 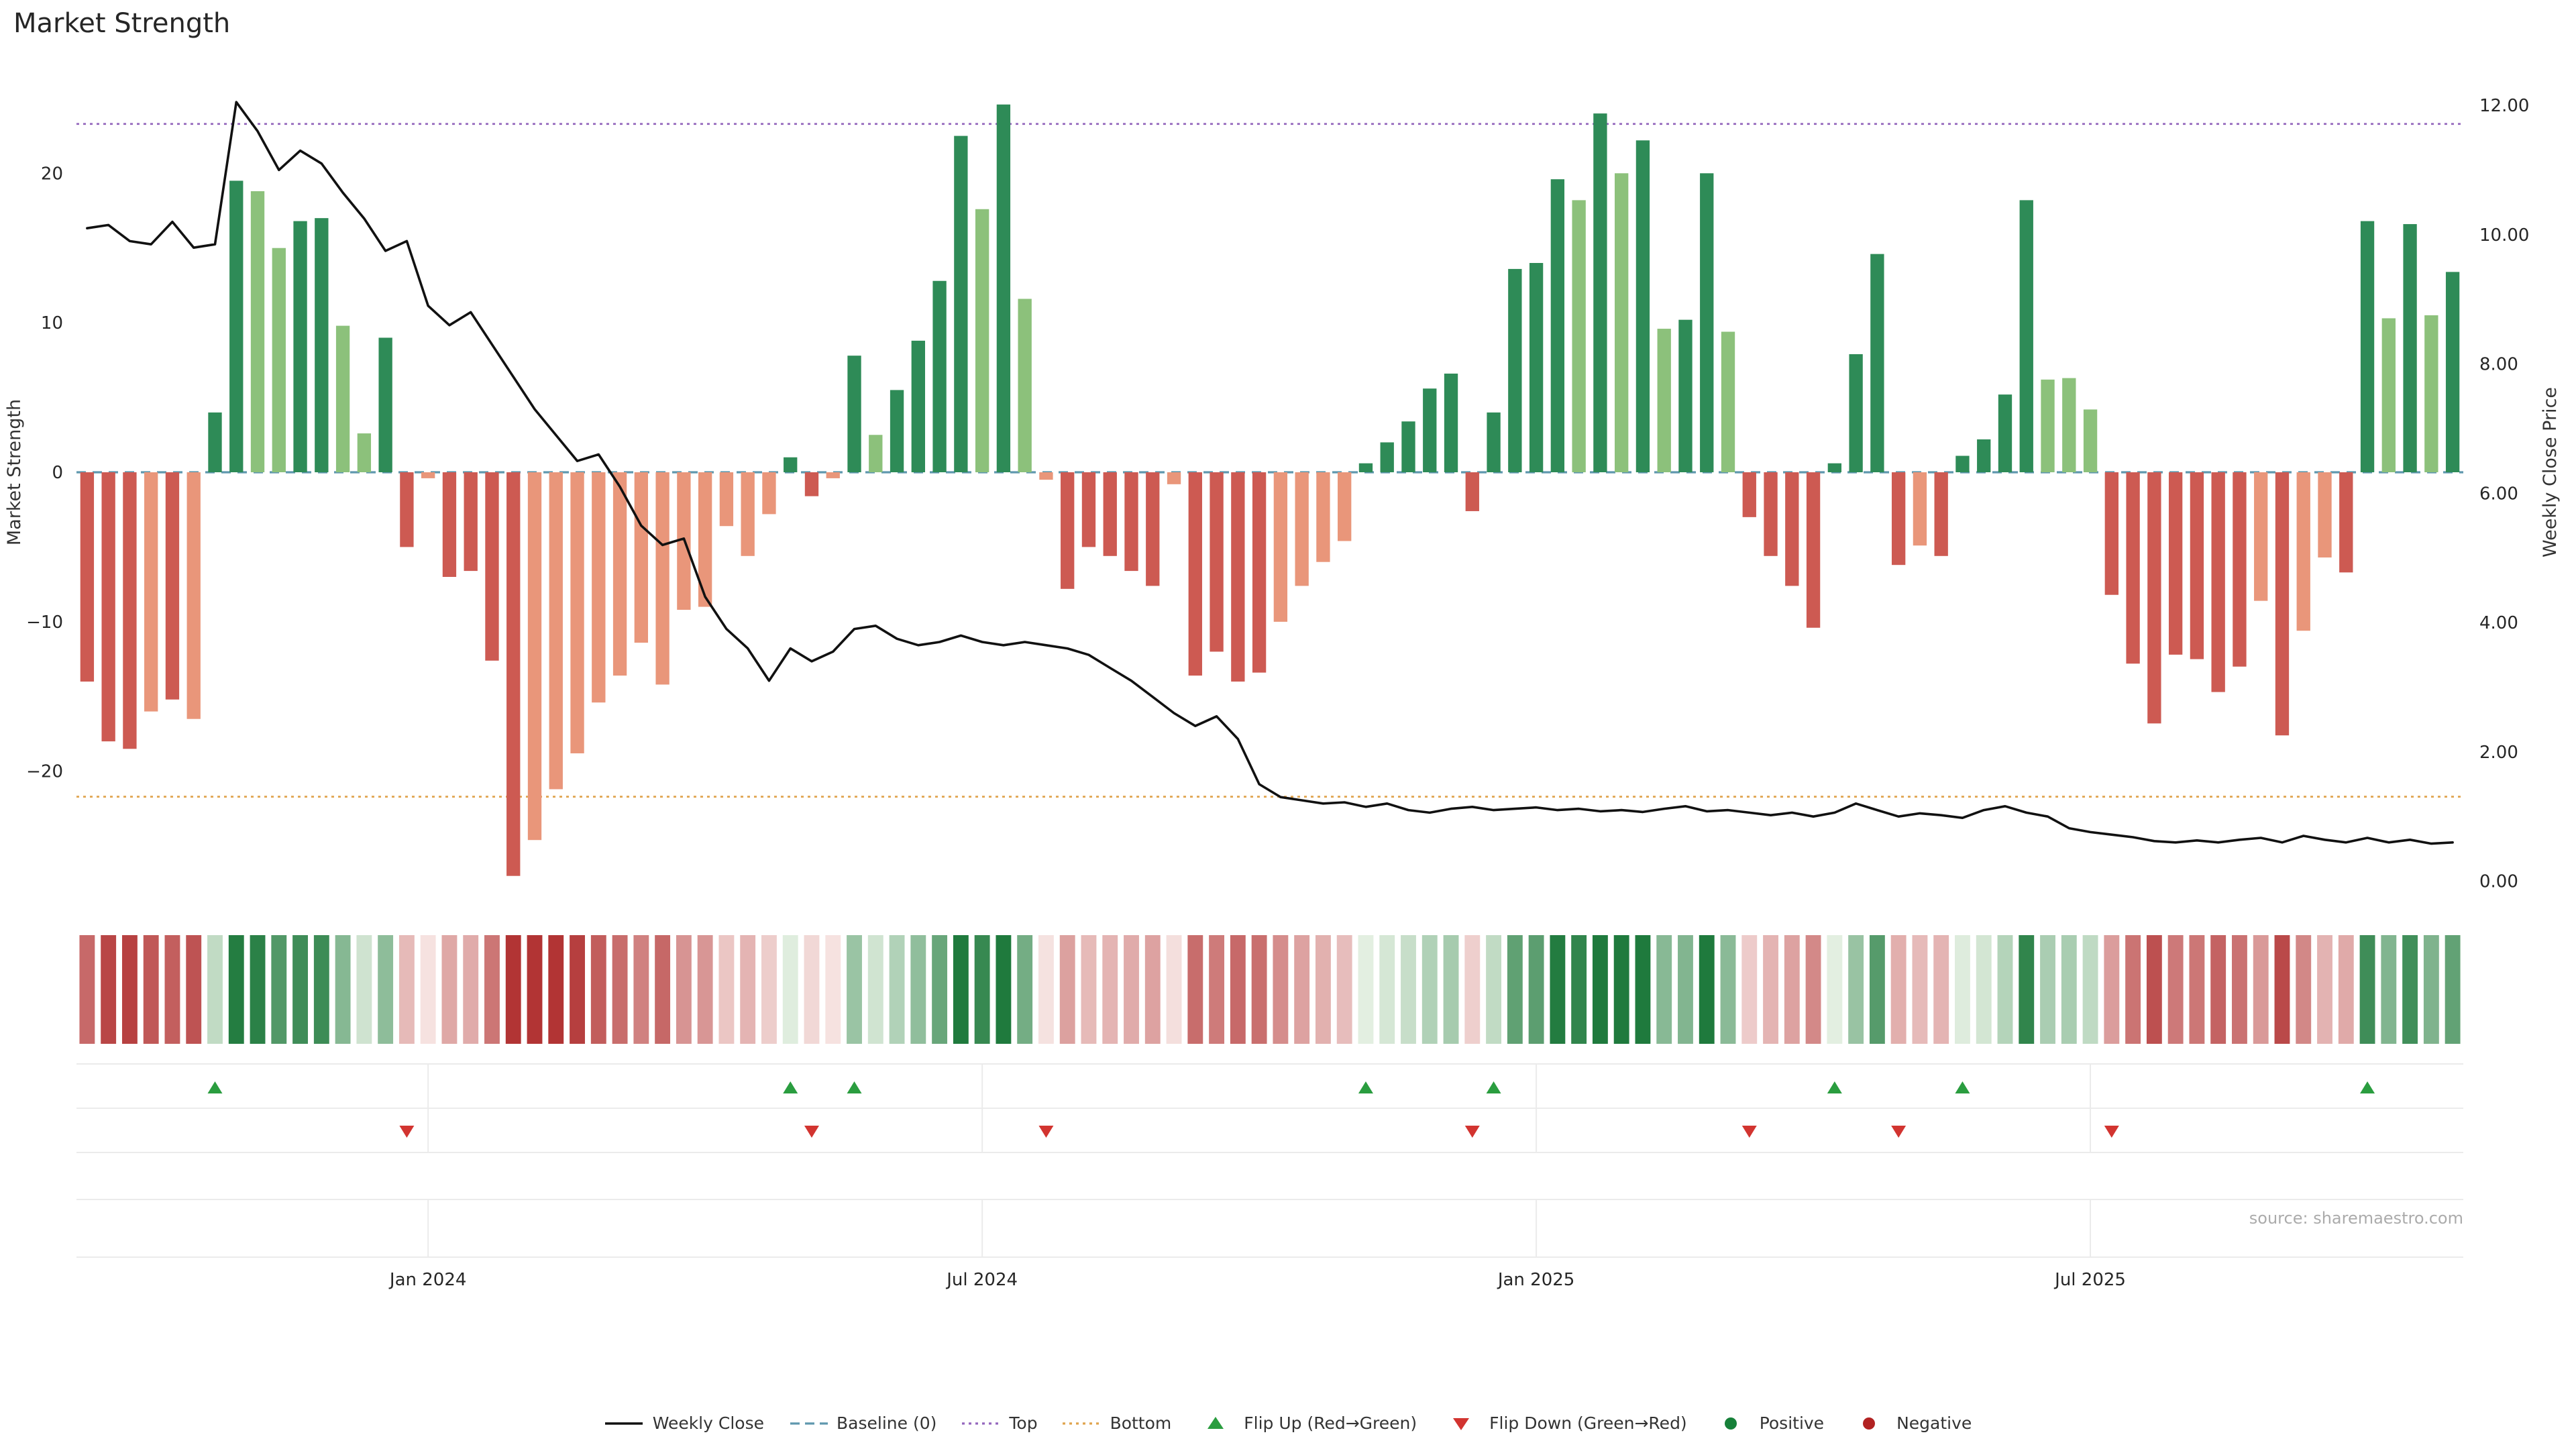 What do you see at coordinates (2550, 472) in the screenshot?
I see `right-axis-title: Weekly Close Price` at bounding box center [2550, 472].